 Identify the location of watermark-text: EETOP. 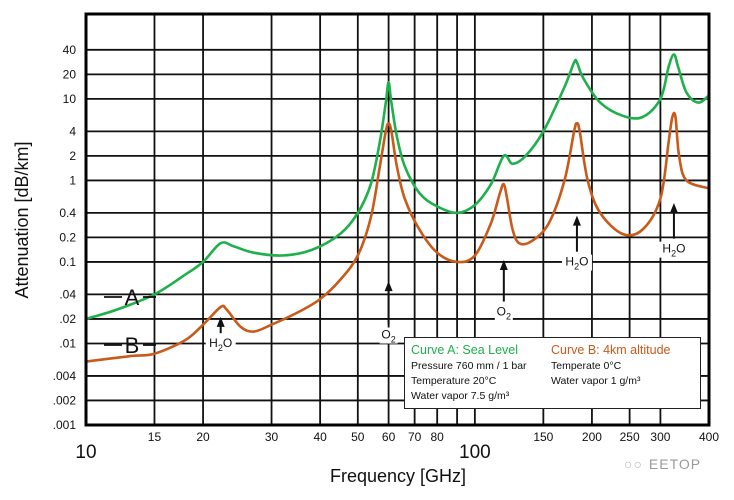
(675, 464).